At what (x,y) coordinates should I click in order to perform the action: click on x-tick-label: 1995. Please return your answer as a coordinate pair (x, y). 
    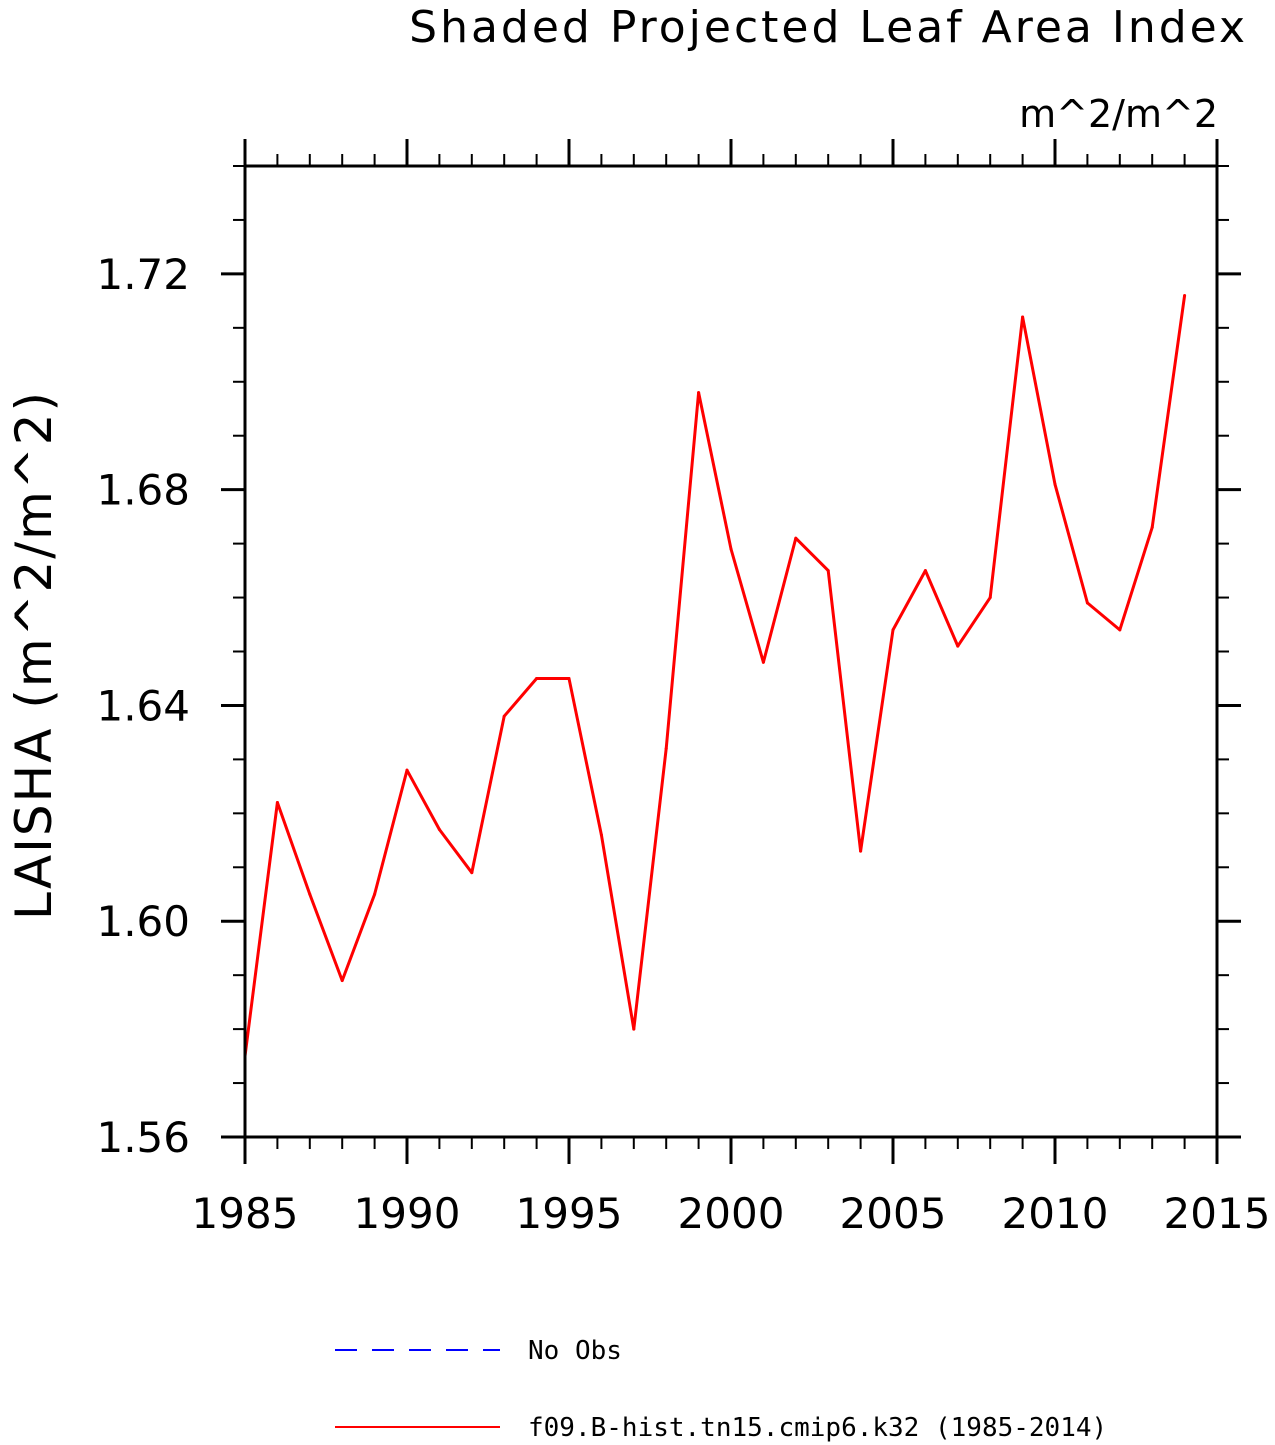
    Looking at the image, I should click on (569, 1213).